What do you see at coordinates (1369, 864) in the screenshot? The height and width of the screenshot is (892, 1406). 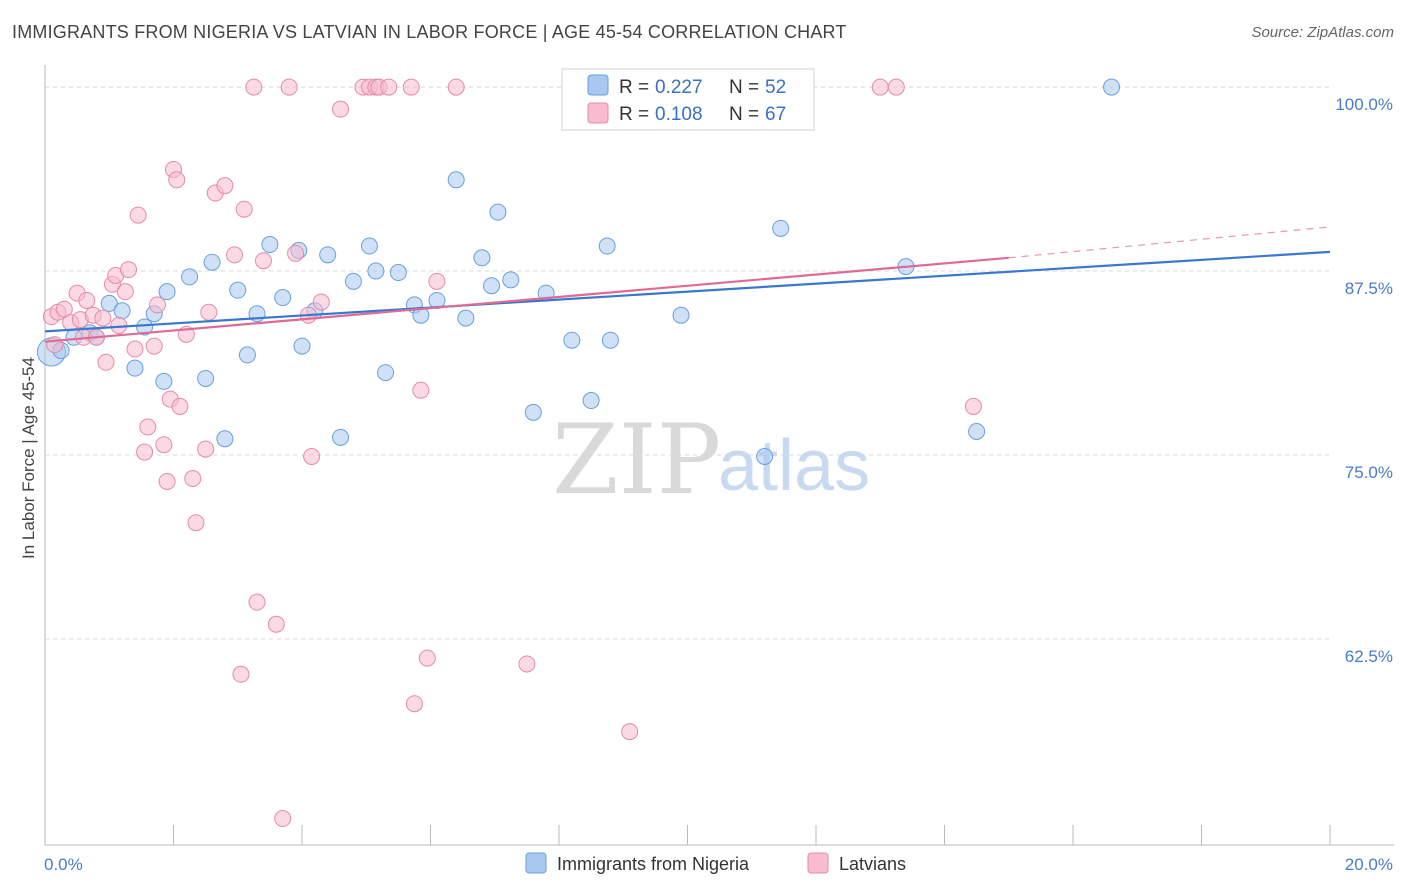 I see `x-tick-label: 20.0%` at bounding box center [1369, 864].